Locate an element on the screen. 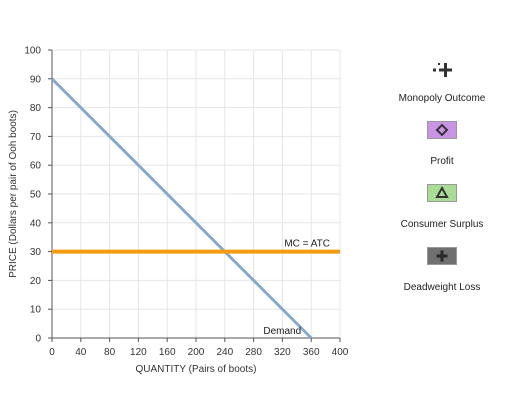 The width and height of the screenshot is (531, 405). legend-label-monopoly-outcome: Monopoly Outcome is located at coordinates (442, 98).